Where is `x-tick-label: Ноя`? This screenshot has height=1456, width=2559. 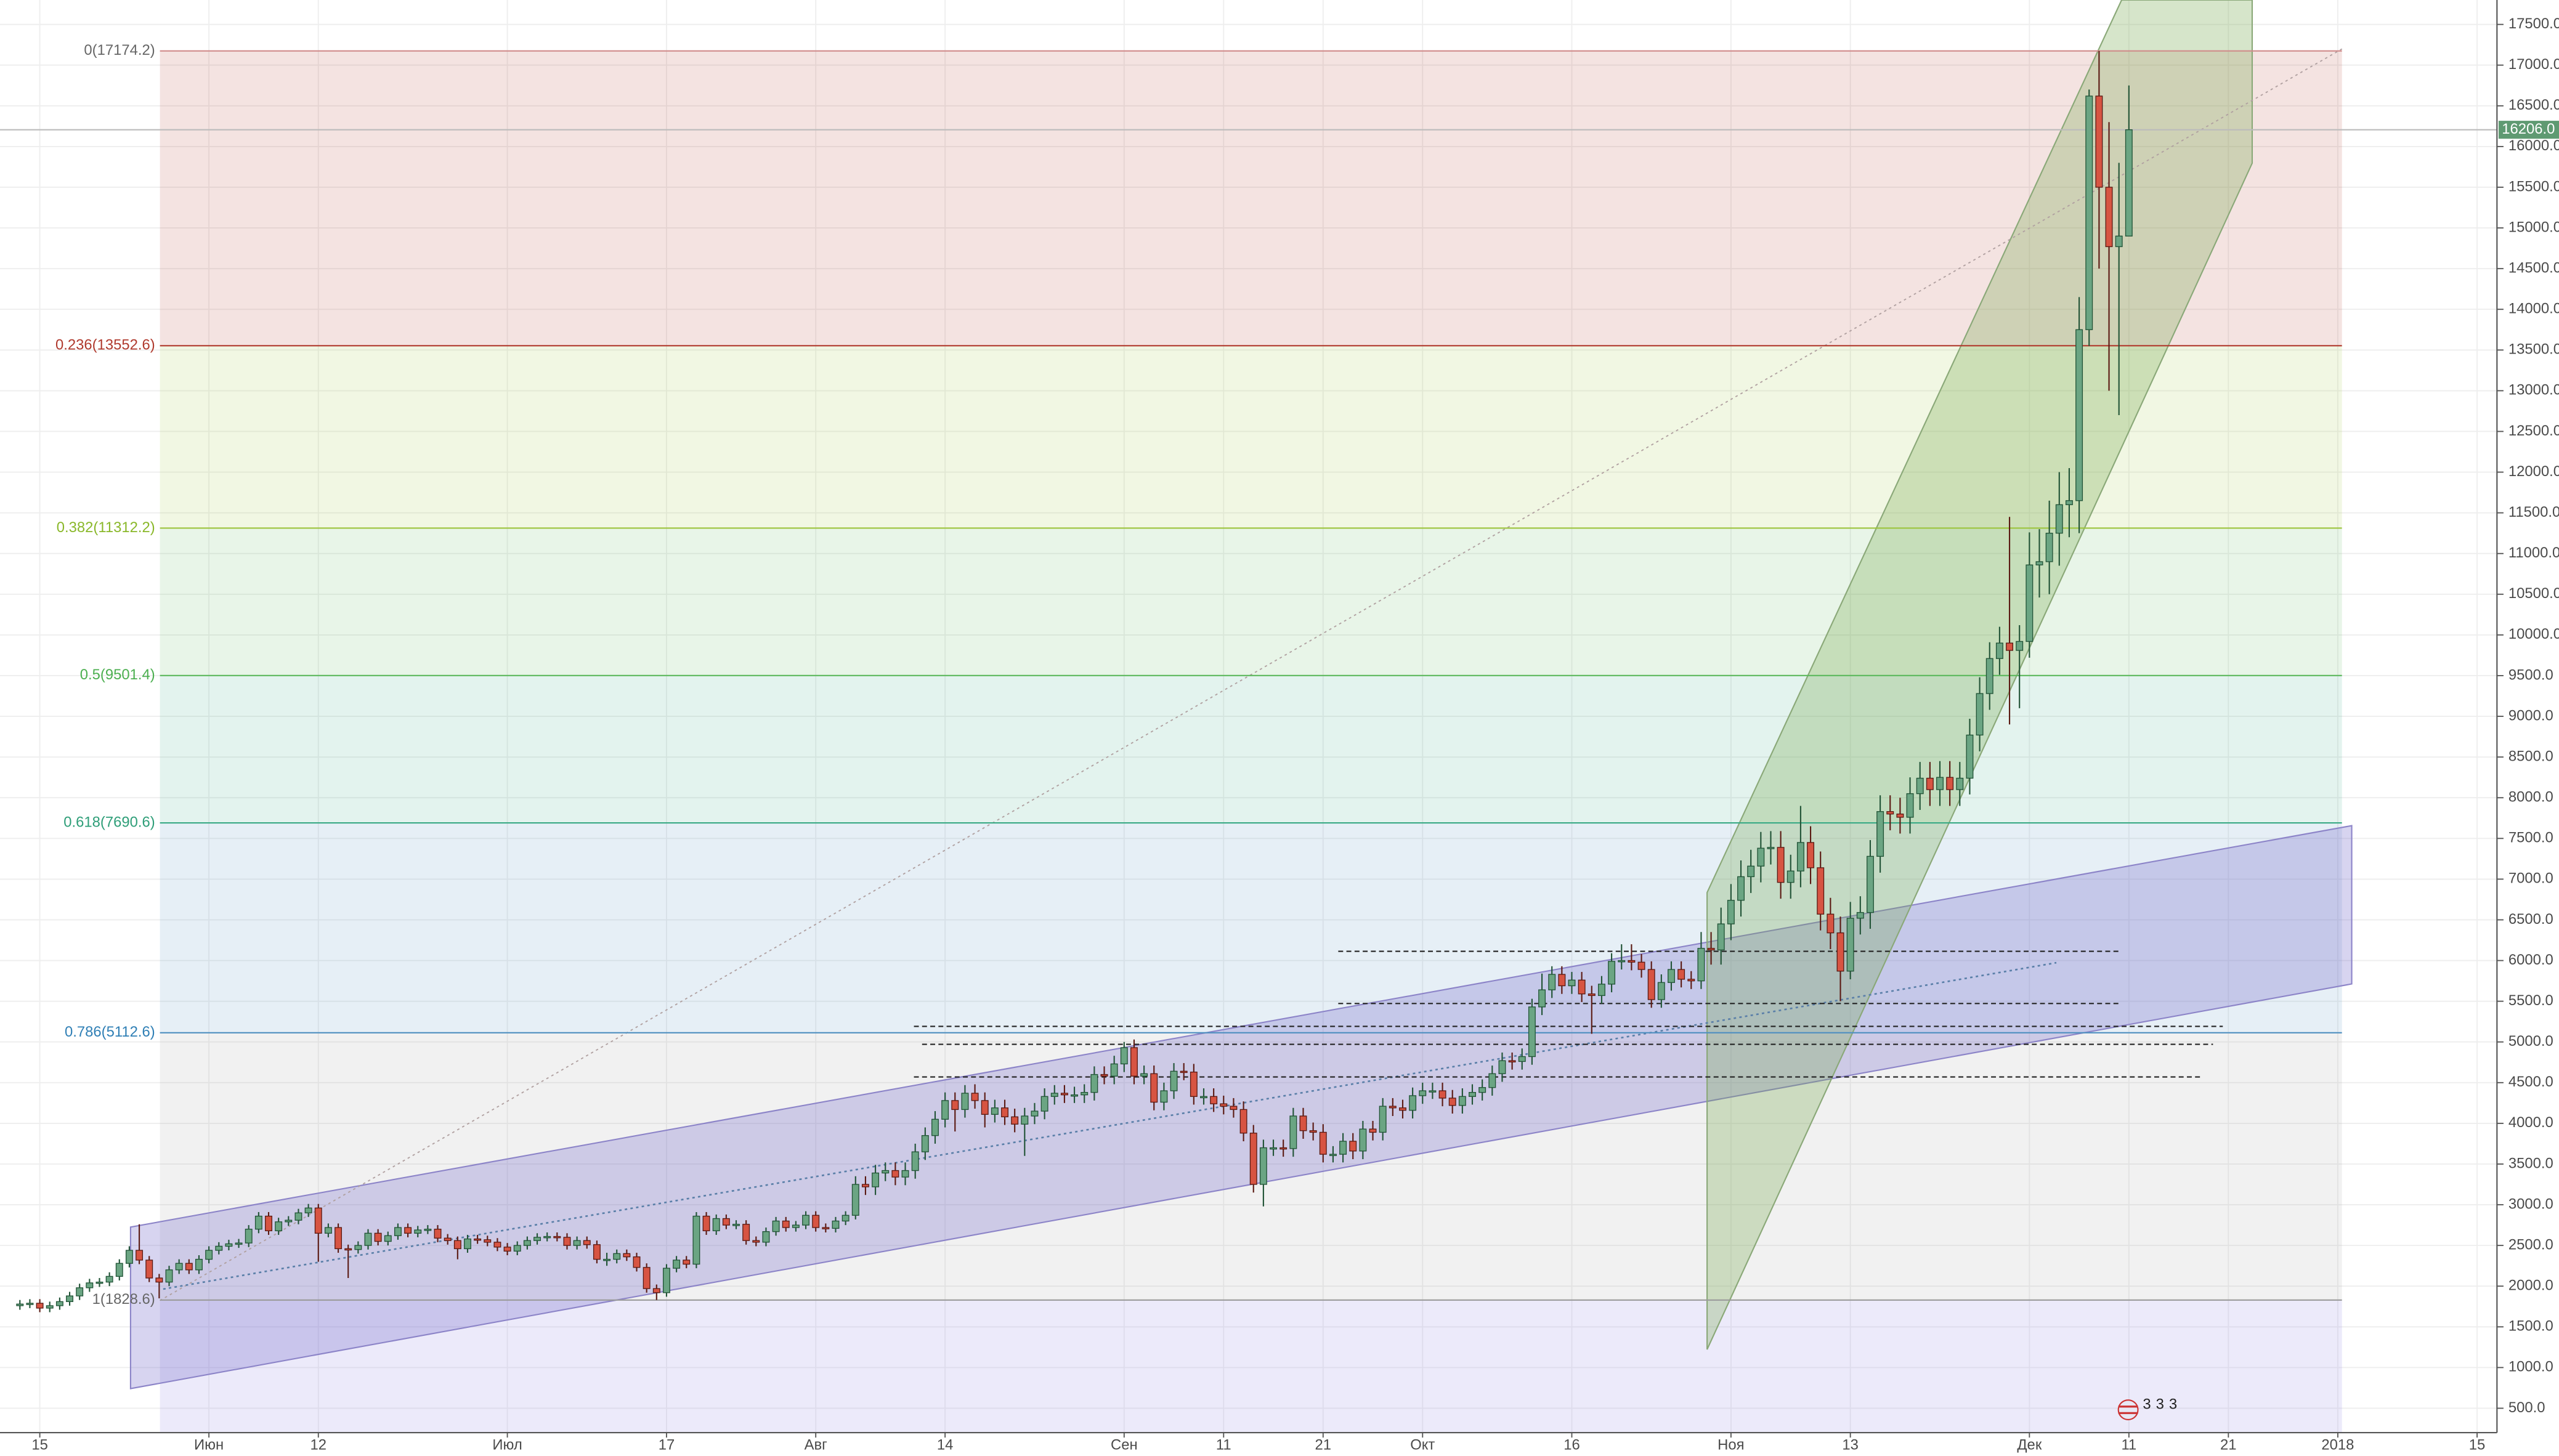 x-tick-label: Ноя is located at coordinates (1730, 1445).